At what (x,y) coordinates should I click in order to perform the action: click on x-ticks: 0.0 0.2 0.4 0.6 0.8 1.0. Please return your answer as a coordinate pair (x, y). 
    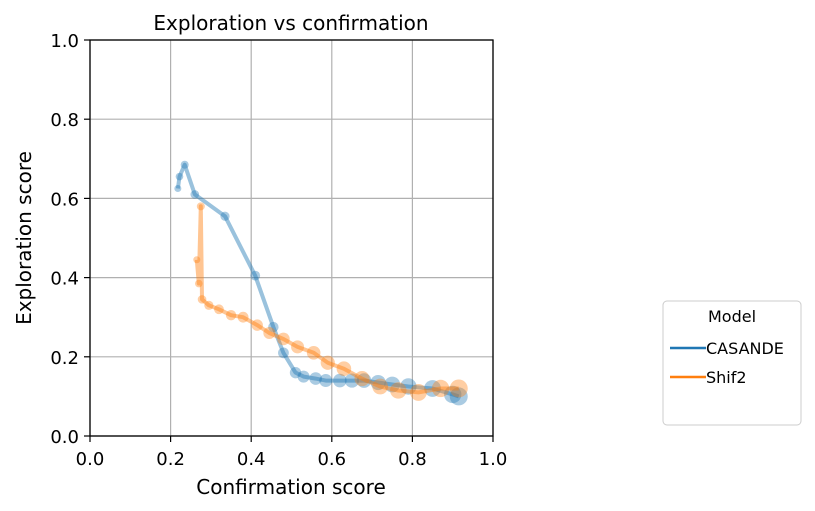
    Looking at the image, I should click on (292, 453).